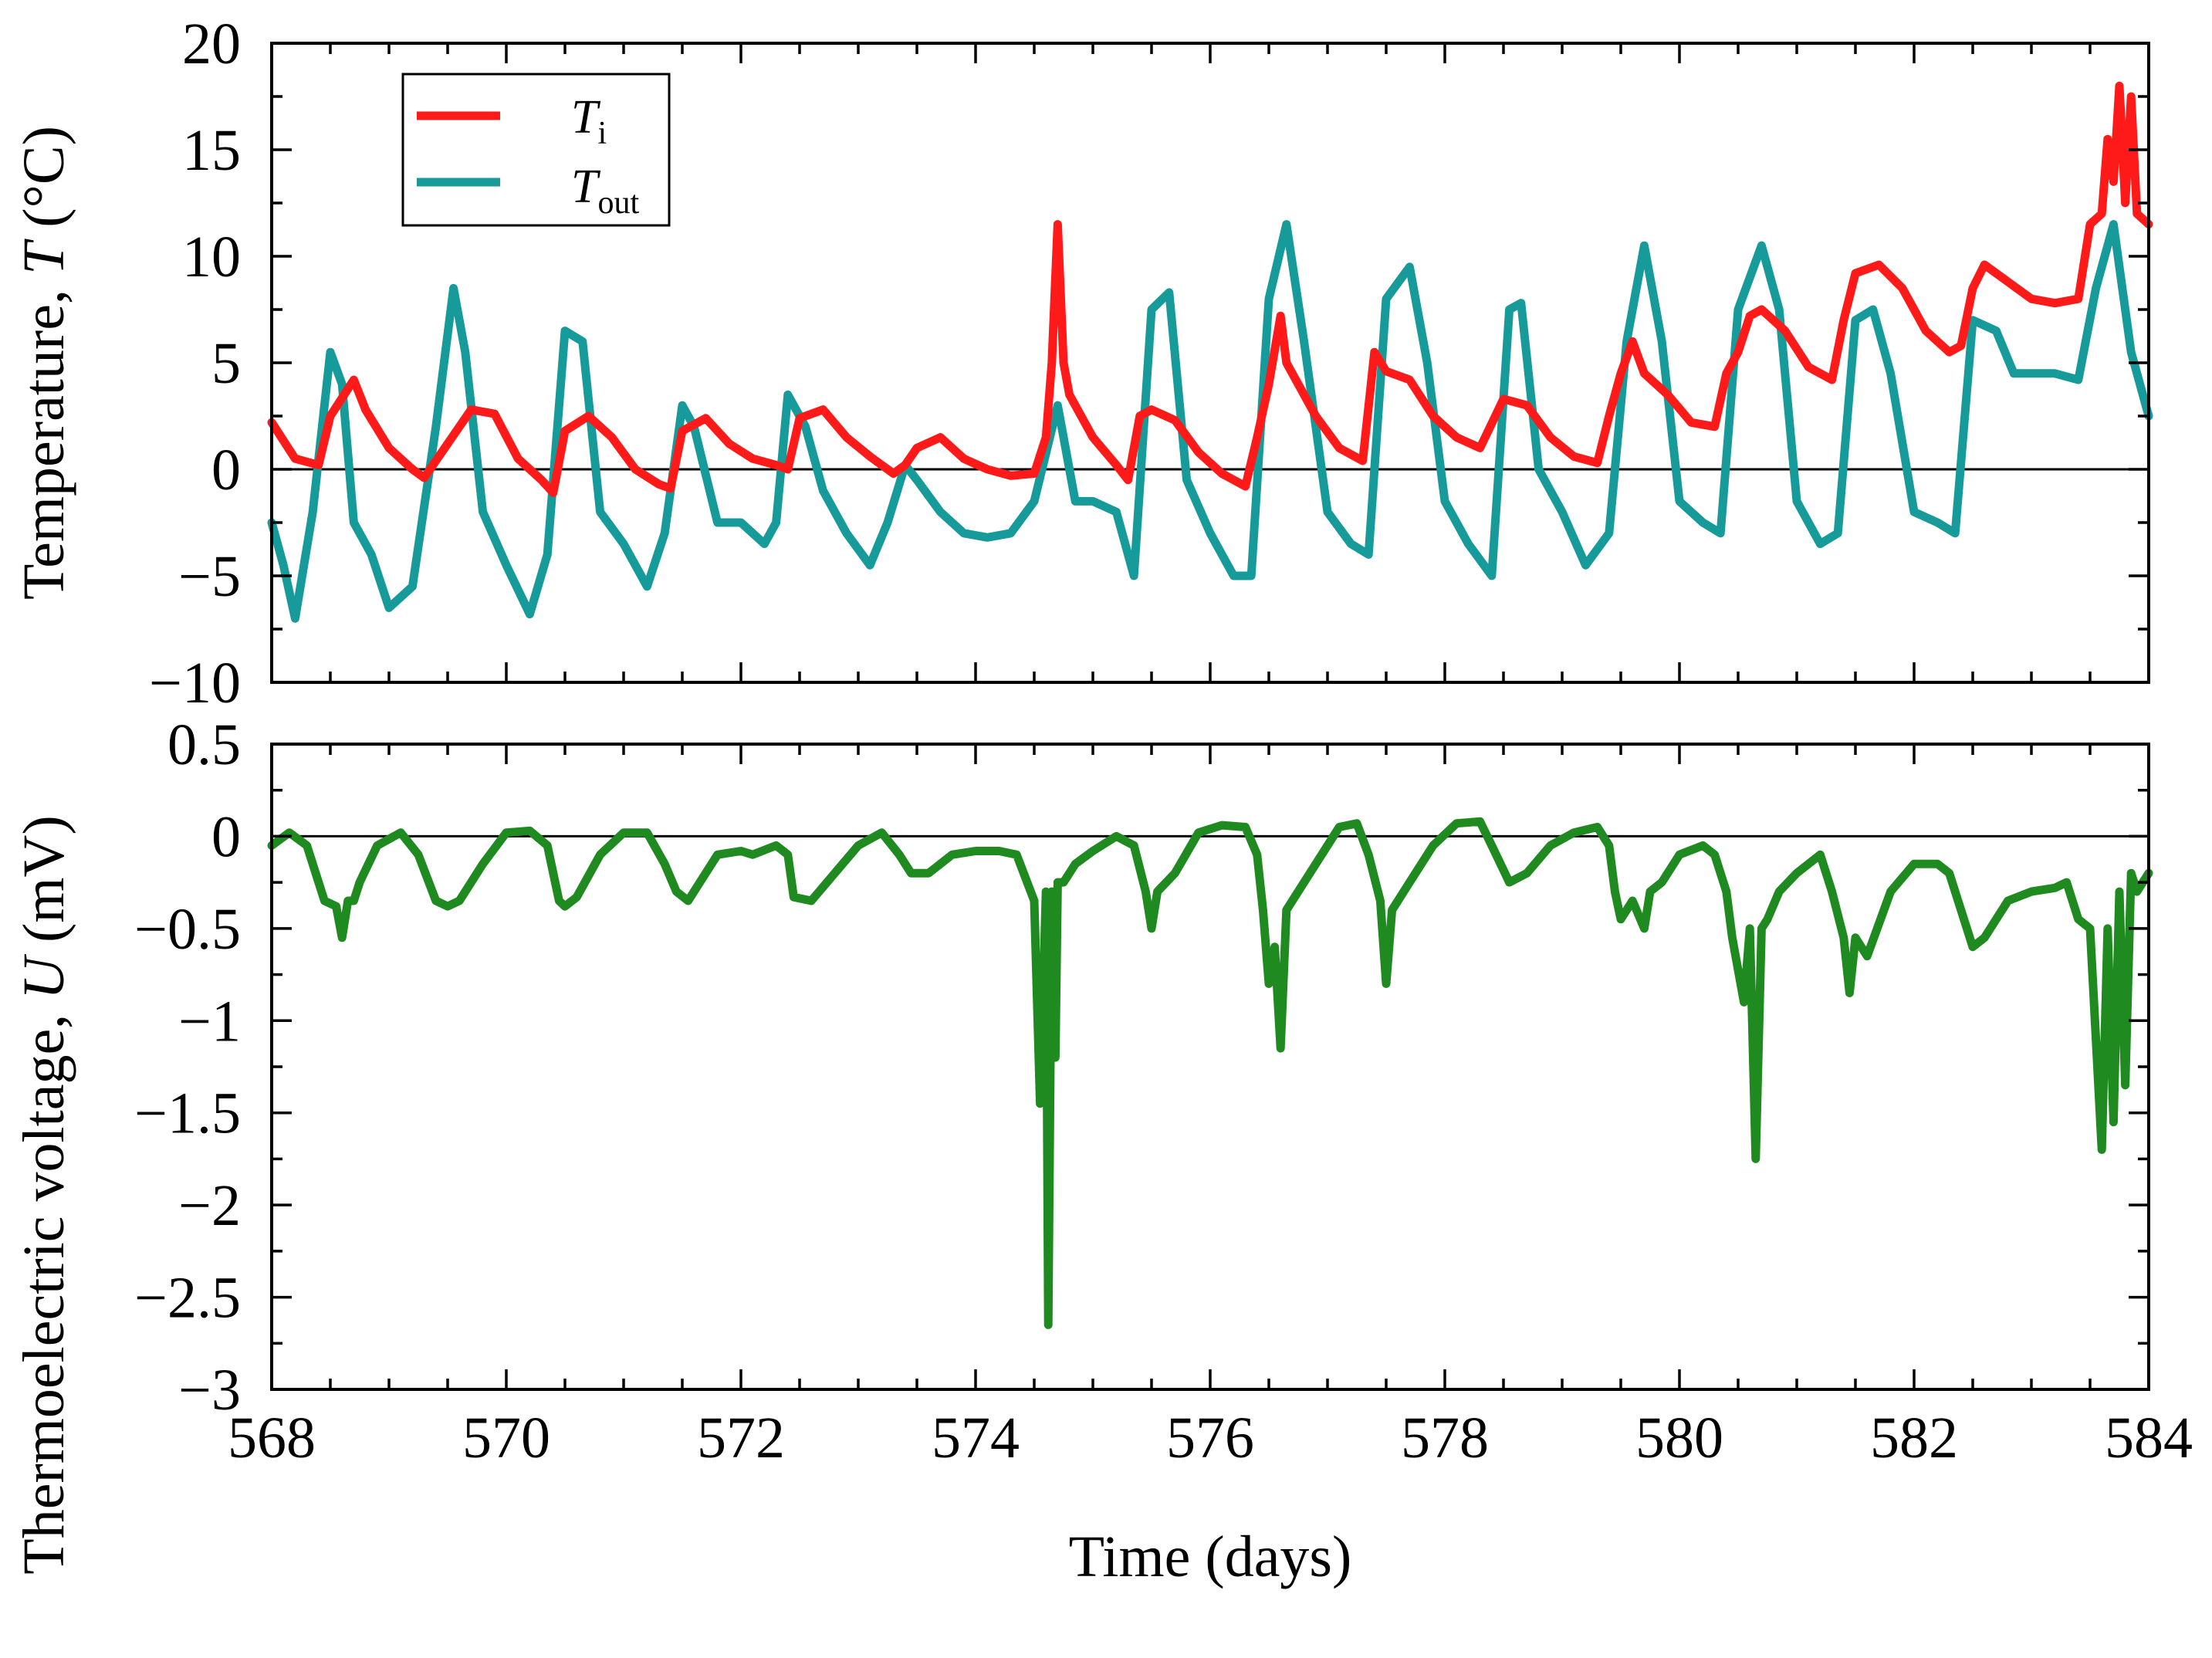 The image size is (2212, 1658). Describe the element at coordinates (195, 684) in the screenshot. I see `y-tick-label: −10` at that location.